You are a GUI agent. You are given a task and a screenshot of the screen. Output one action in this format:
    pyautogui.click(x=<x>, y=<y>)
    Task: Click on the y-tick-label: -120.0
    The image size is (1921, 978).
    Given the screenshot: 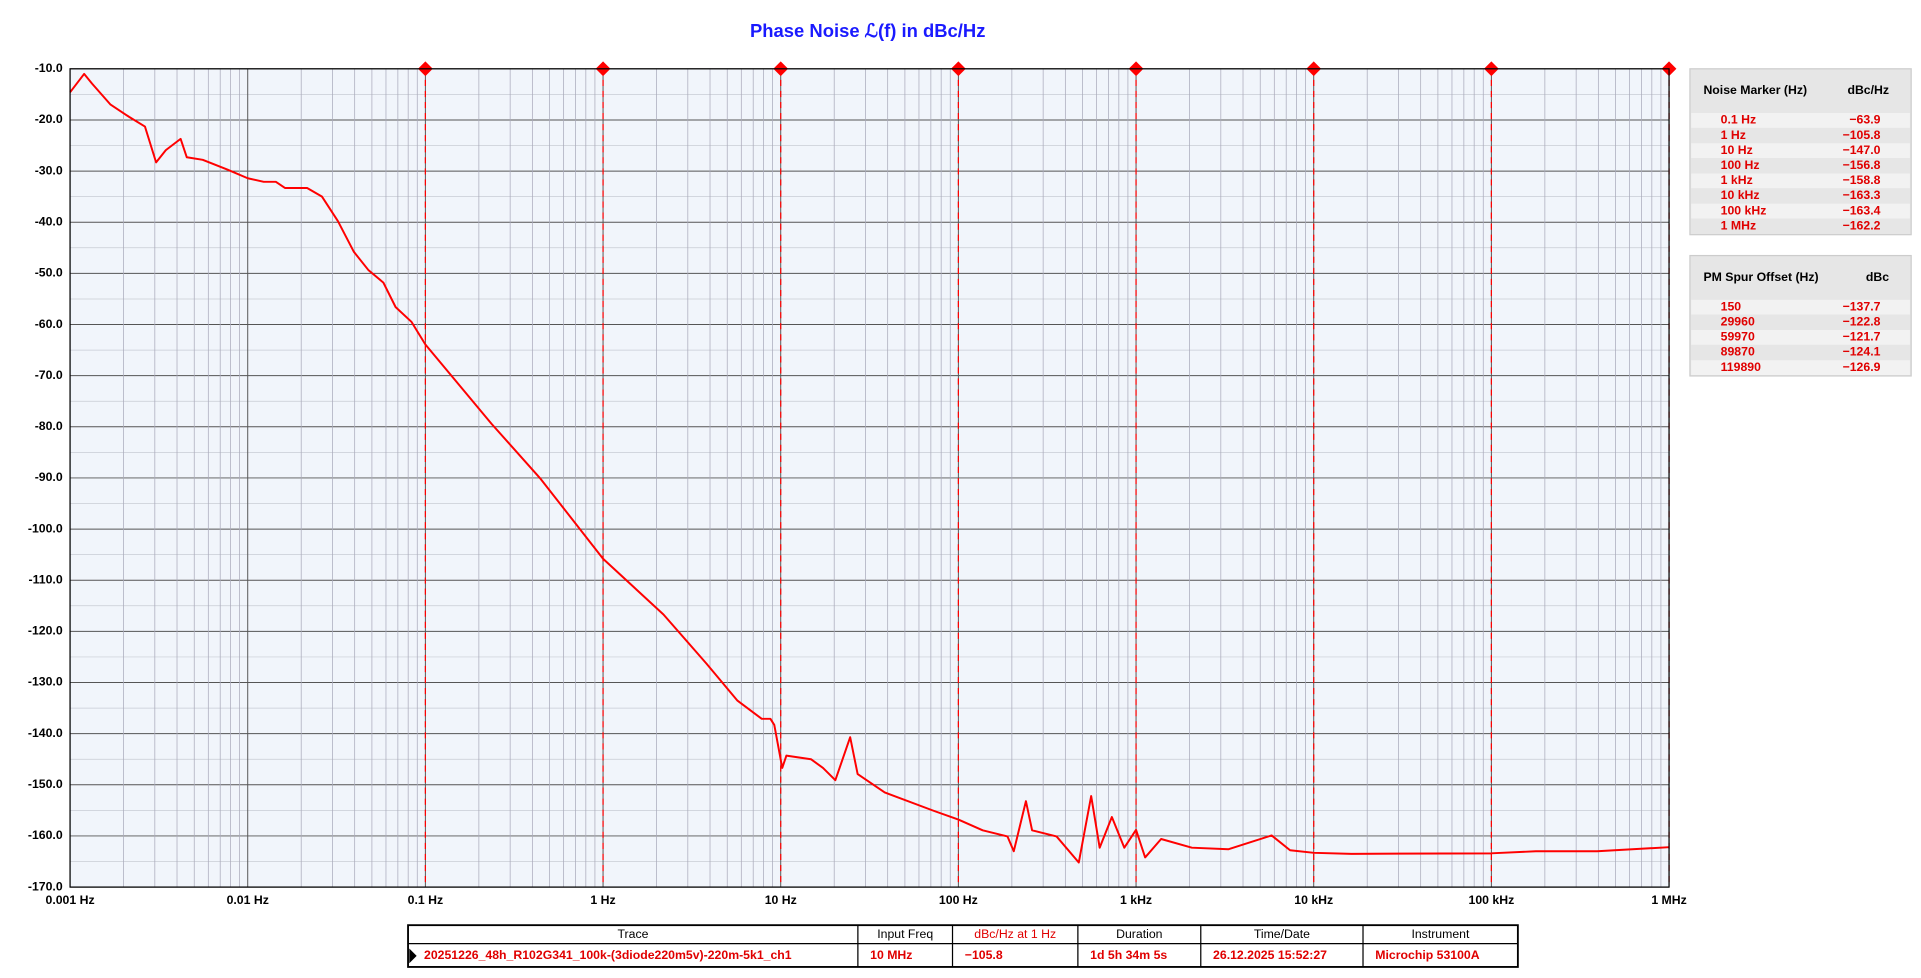 What is the action you would take?
    pyautogui.click(x=45, y=631)
    